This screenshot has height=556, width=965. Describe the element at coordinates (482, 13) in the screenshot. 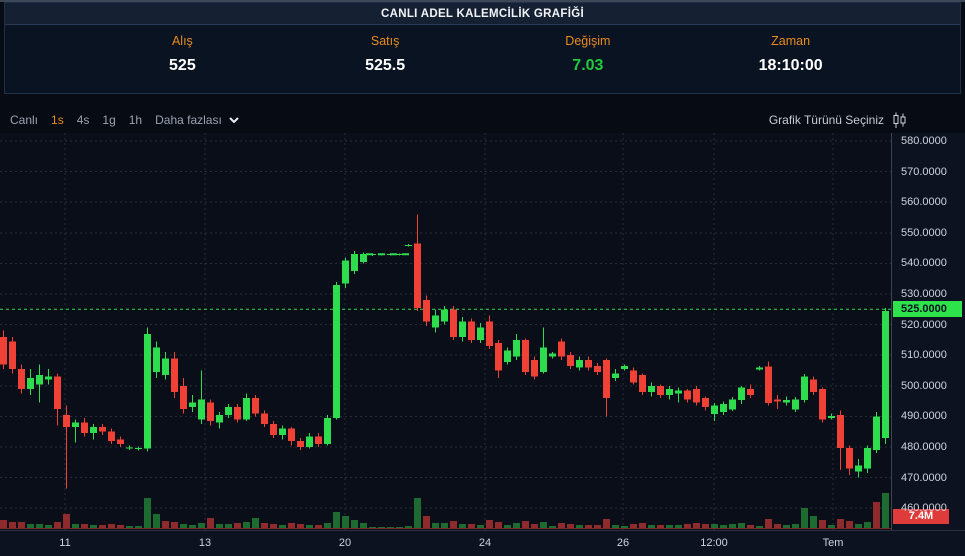

I see `title-text: CANLI ADEL KALEMCİLİK GRAFİĞİ` at that location.